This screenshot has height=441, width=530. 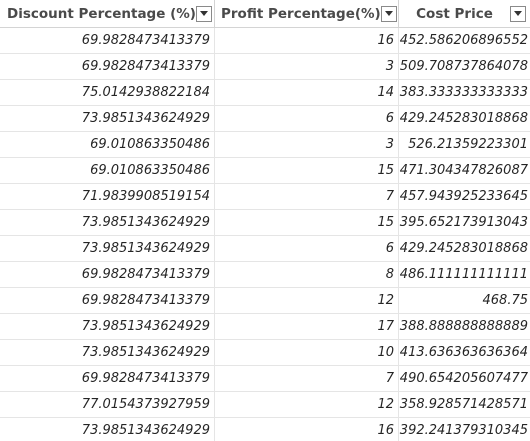 What do you see at coordinates (468, 144) in the screenshot?
I see `cost-price-cell: 526.21359223301` at bounding box center [468, 144].